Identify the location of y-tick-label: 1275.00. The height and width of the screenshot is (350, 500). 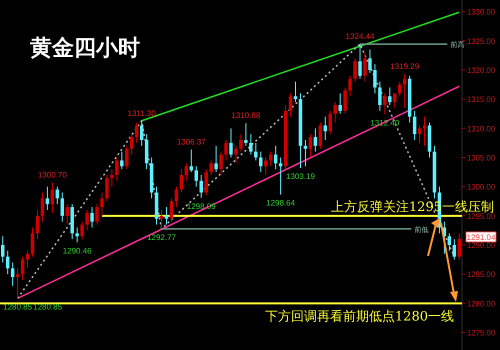
(481, 333).